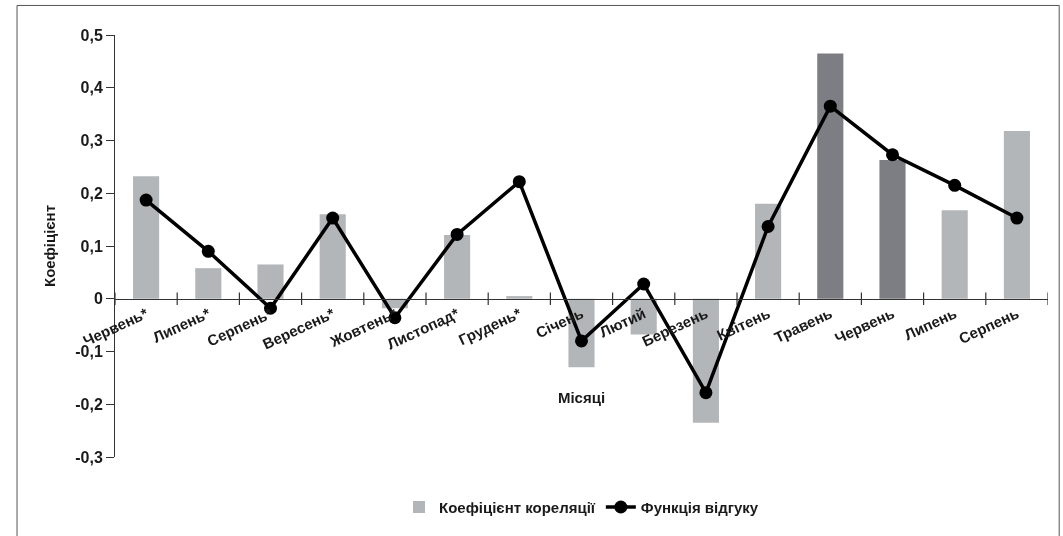  I want to click on y-tick-label: 0,1, so click(91, 246).